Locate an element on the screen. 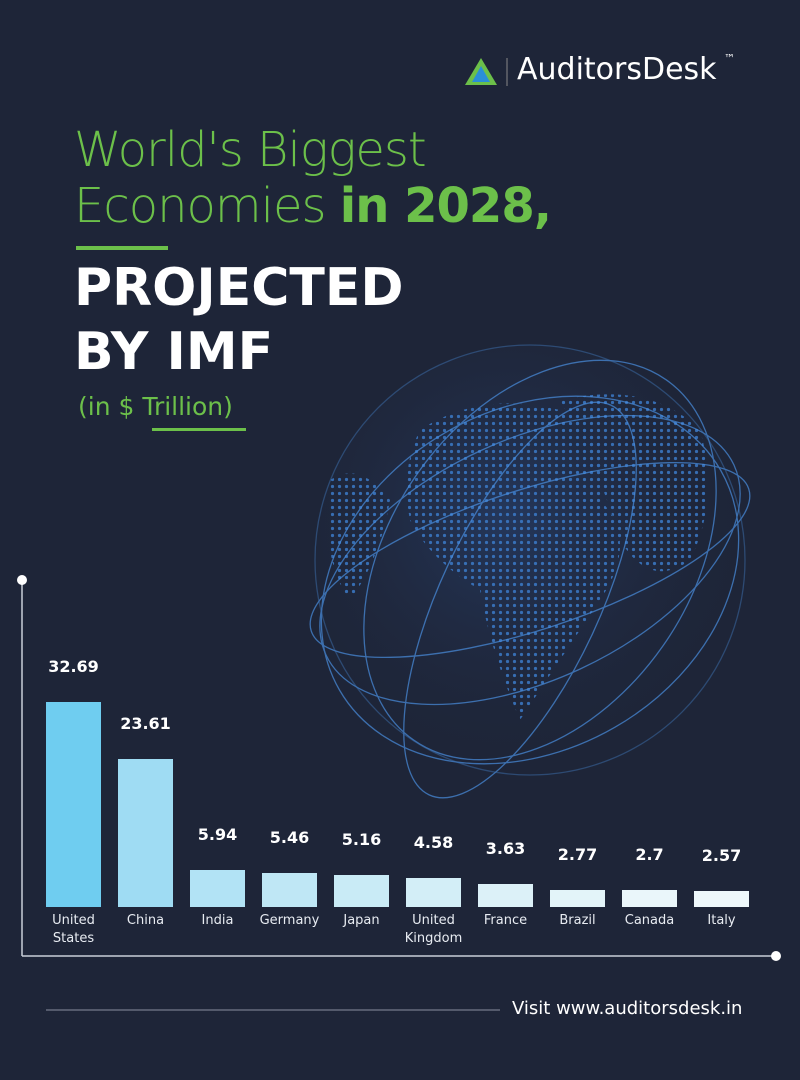 Image resolution: width=800 pixels, height=1080 pixels. category-label: Italy is located at coordinates (721, 920).